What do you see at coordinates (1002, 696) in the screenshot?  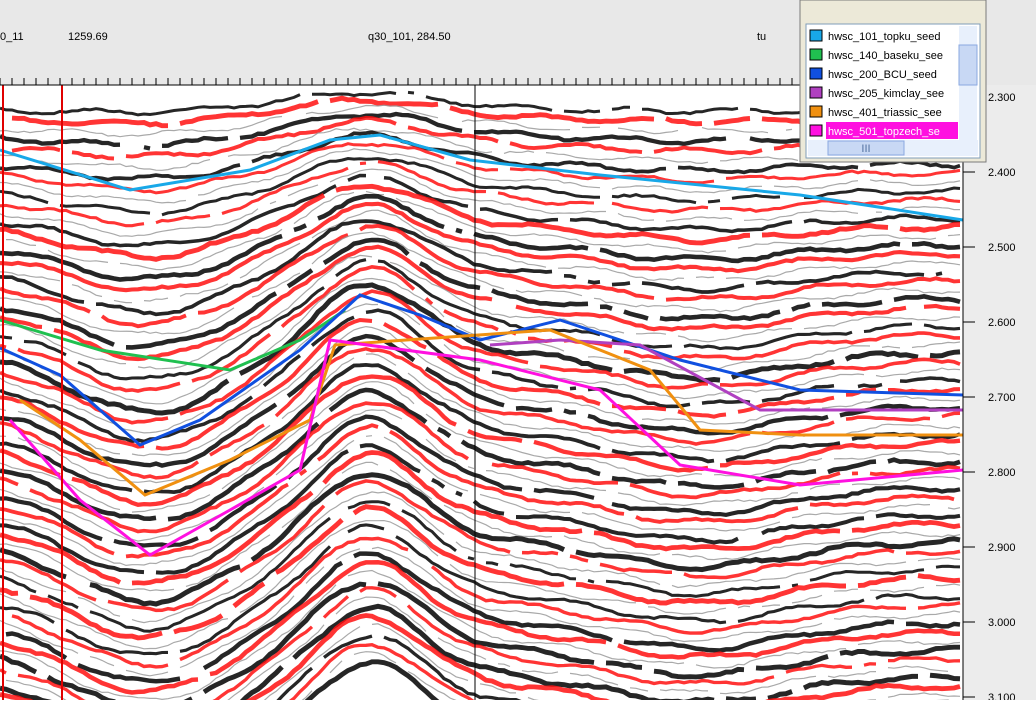 I see `tick-label: 3.100` at bounding box center [1002, 696].